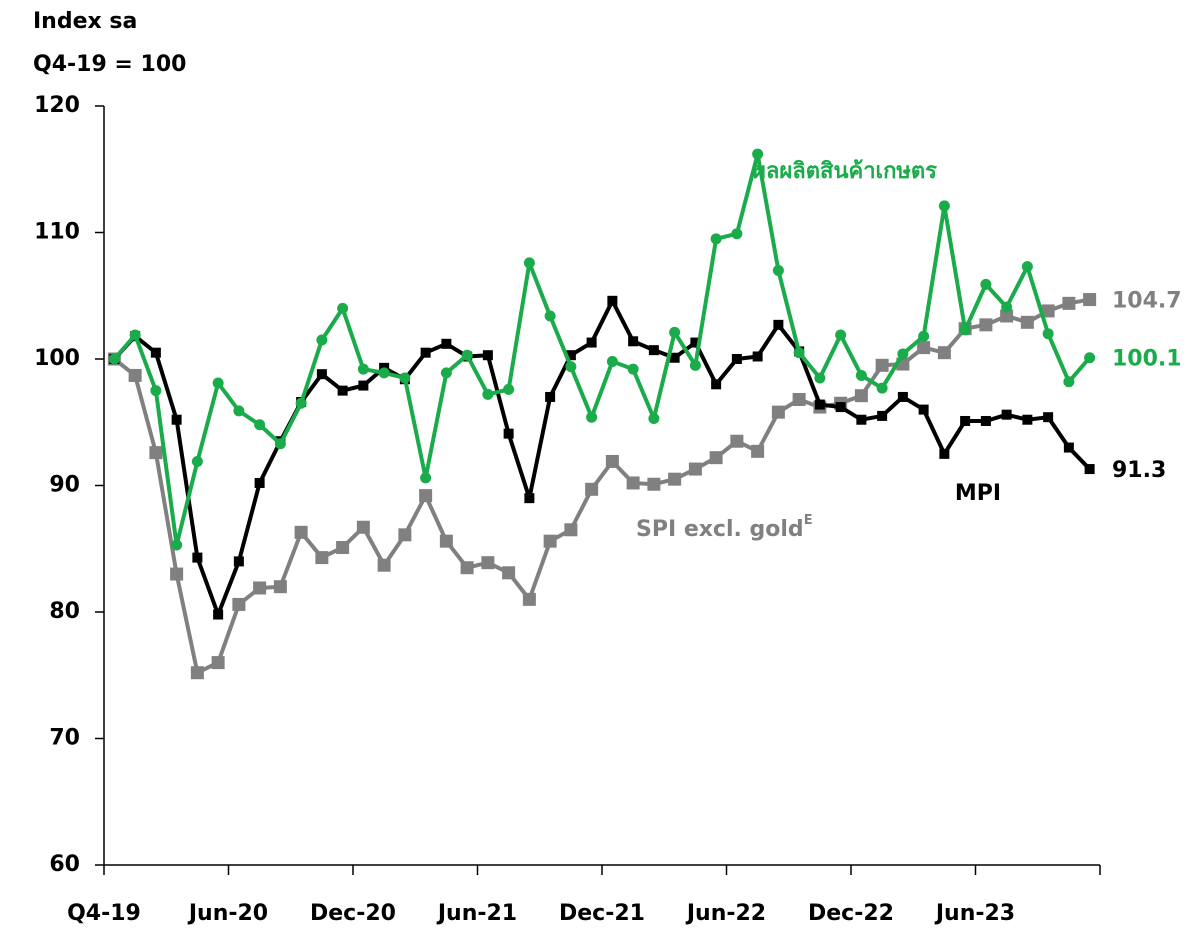 Image resolution: width=1196 pixels, height=931 pixels. What do you see at coordinates (724, 528) in the screenshot?
I see `series-label: SPI excl. goldE` at bounding box center [724, 528].